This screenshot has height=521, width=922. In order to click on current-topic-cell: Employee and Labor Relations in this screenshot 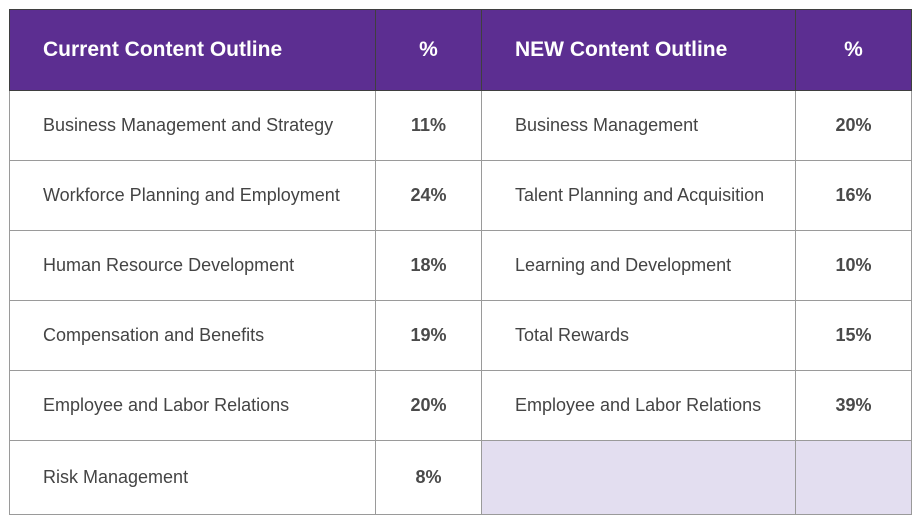, I will do `click(192, 405)`.